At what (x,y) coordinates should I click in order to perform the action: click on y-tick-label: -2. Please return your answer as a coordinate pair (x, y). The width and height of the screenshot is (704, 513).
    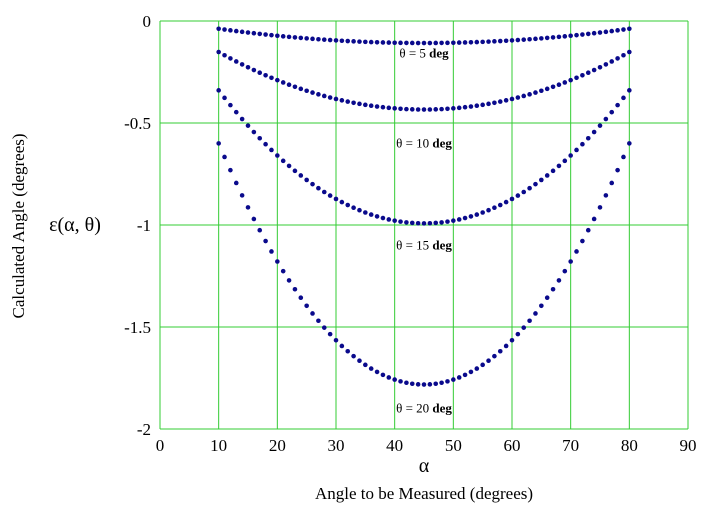
    Looking at the image, I should click on (144, 429).